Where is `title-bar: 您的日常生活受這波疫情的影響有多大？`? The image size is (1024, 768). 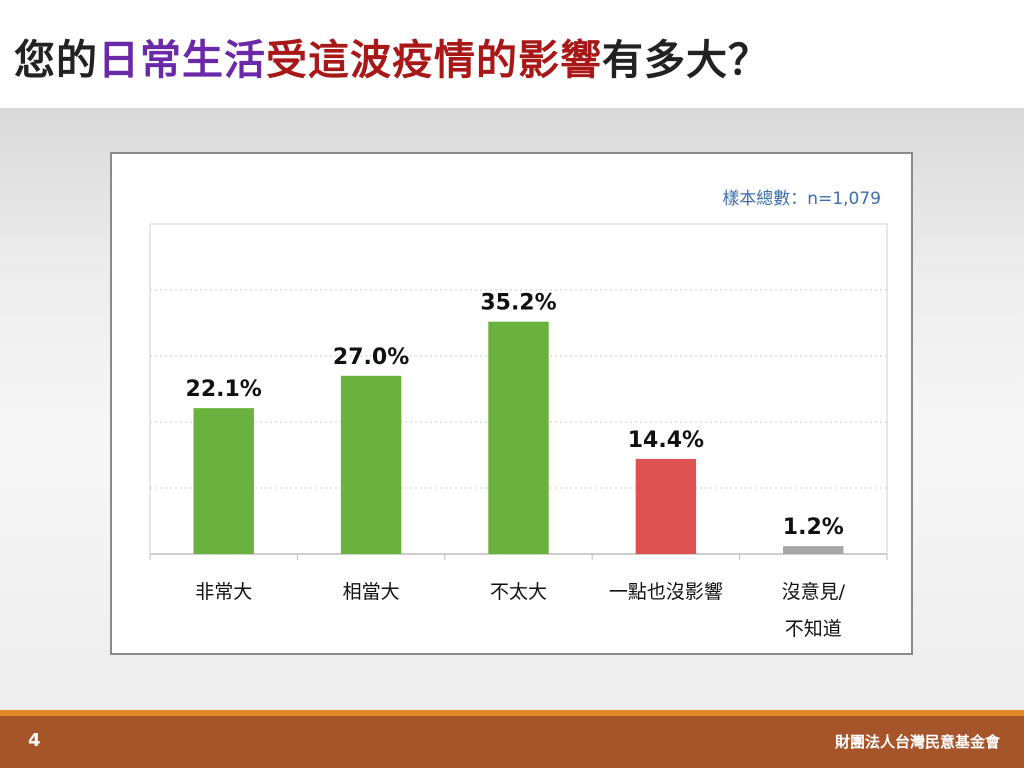 title-bar: 您的日常生活受這波疫情的影響有多大？ is located at coordinates (512, 54).